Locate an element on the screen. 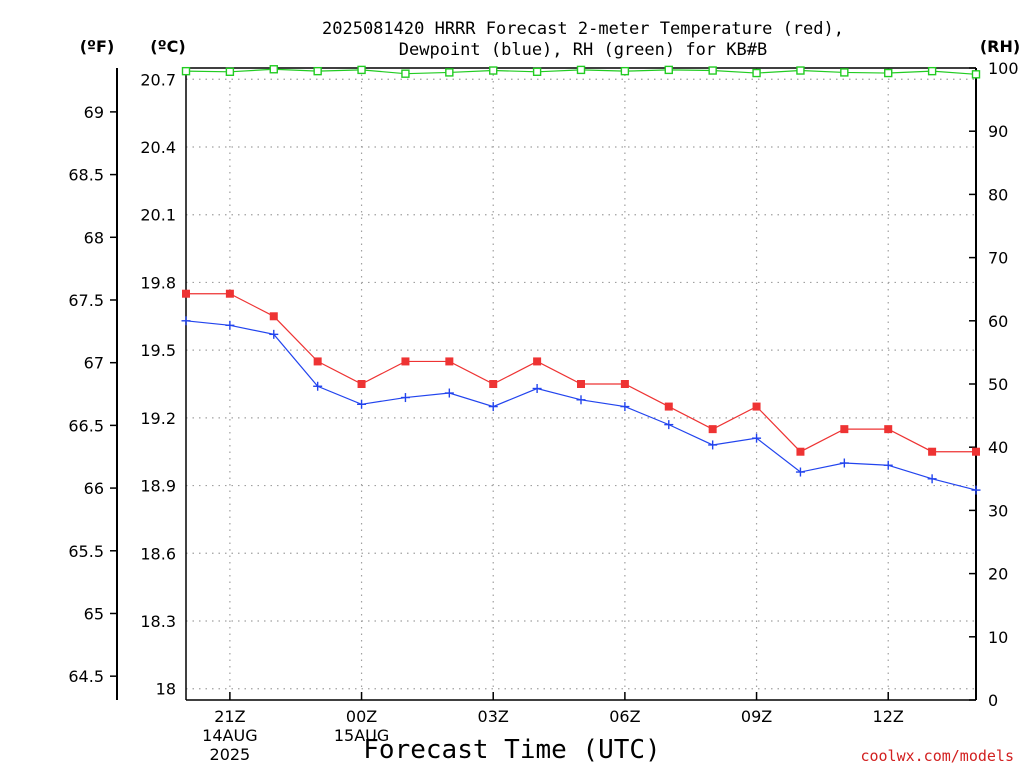  x-tick-label: 09Z is located at coordinates (756, 716).